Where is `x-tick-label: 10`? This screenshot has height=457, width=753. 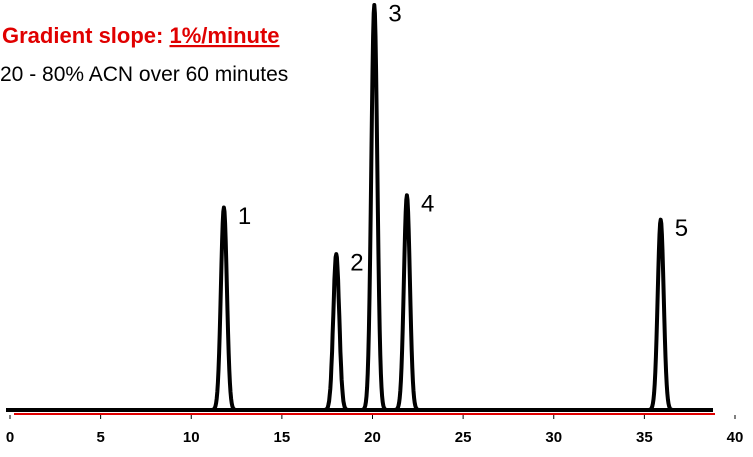
x-tick-label: 10 is located at coordinates (191, 437).